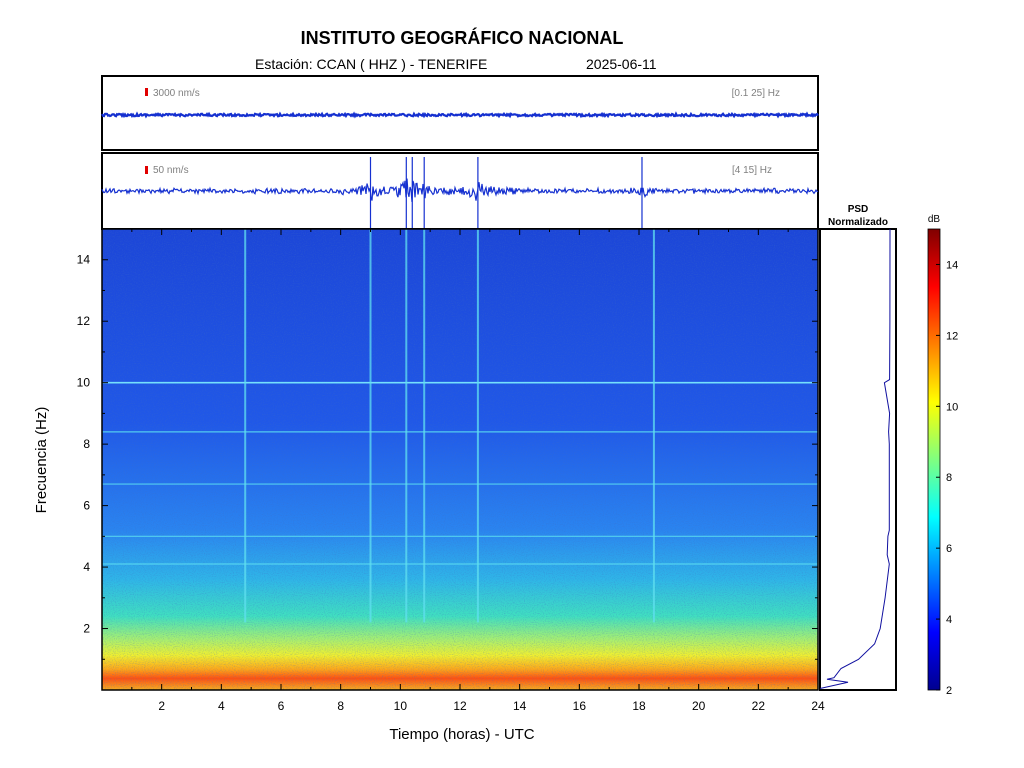 This screenshot has width=1024, height=768. What do you see at coordinates (699, 706) in the screenshot?
I see `x-tick-label: 20` at bounding box center [699, 706].